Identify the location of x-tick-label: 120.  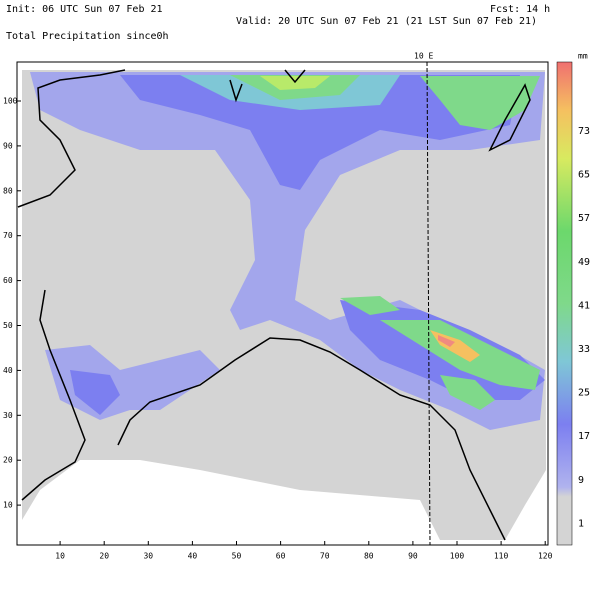
(545, 556).